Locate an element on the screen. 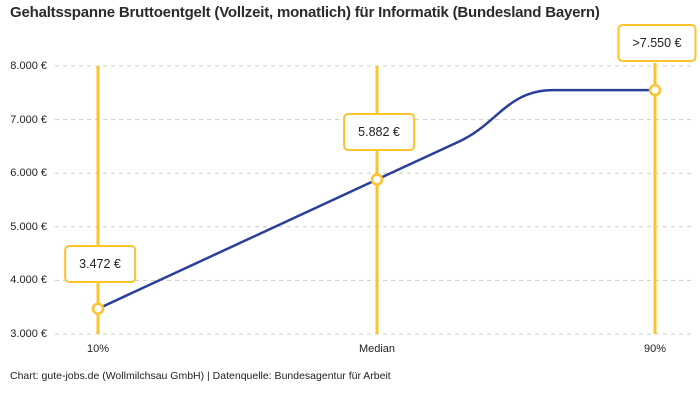  value-label-box-10%: 3.472 € is located at coordinates (100, 264).